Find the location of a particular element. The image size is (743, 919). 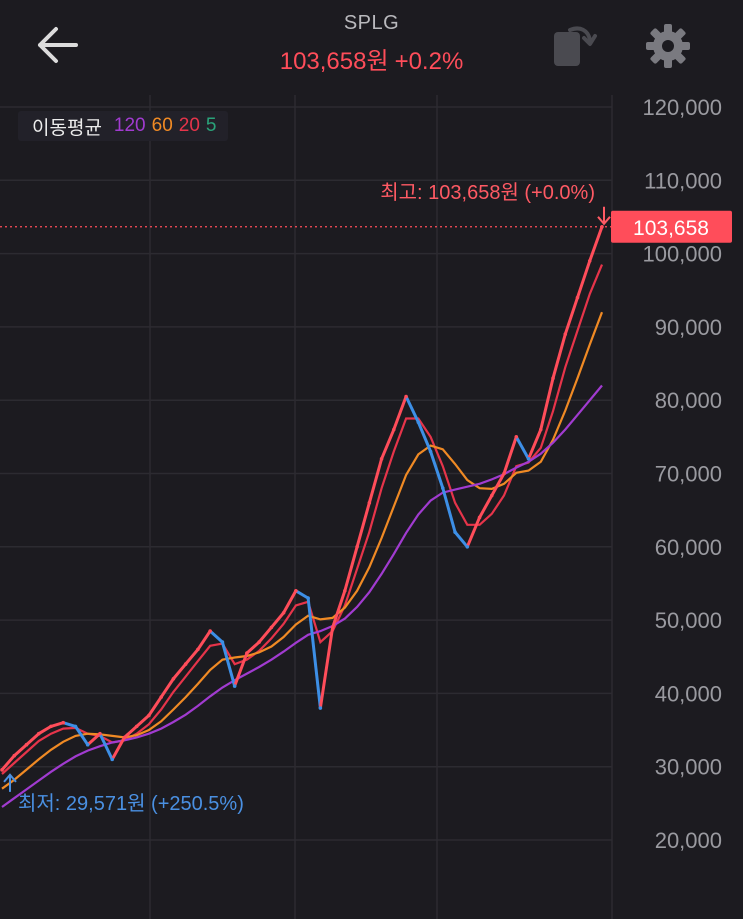

title-block: SPLG 103,658원 +0.2% is located at coordinates (371, 44).